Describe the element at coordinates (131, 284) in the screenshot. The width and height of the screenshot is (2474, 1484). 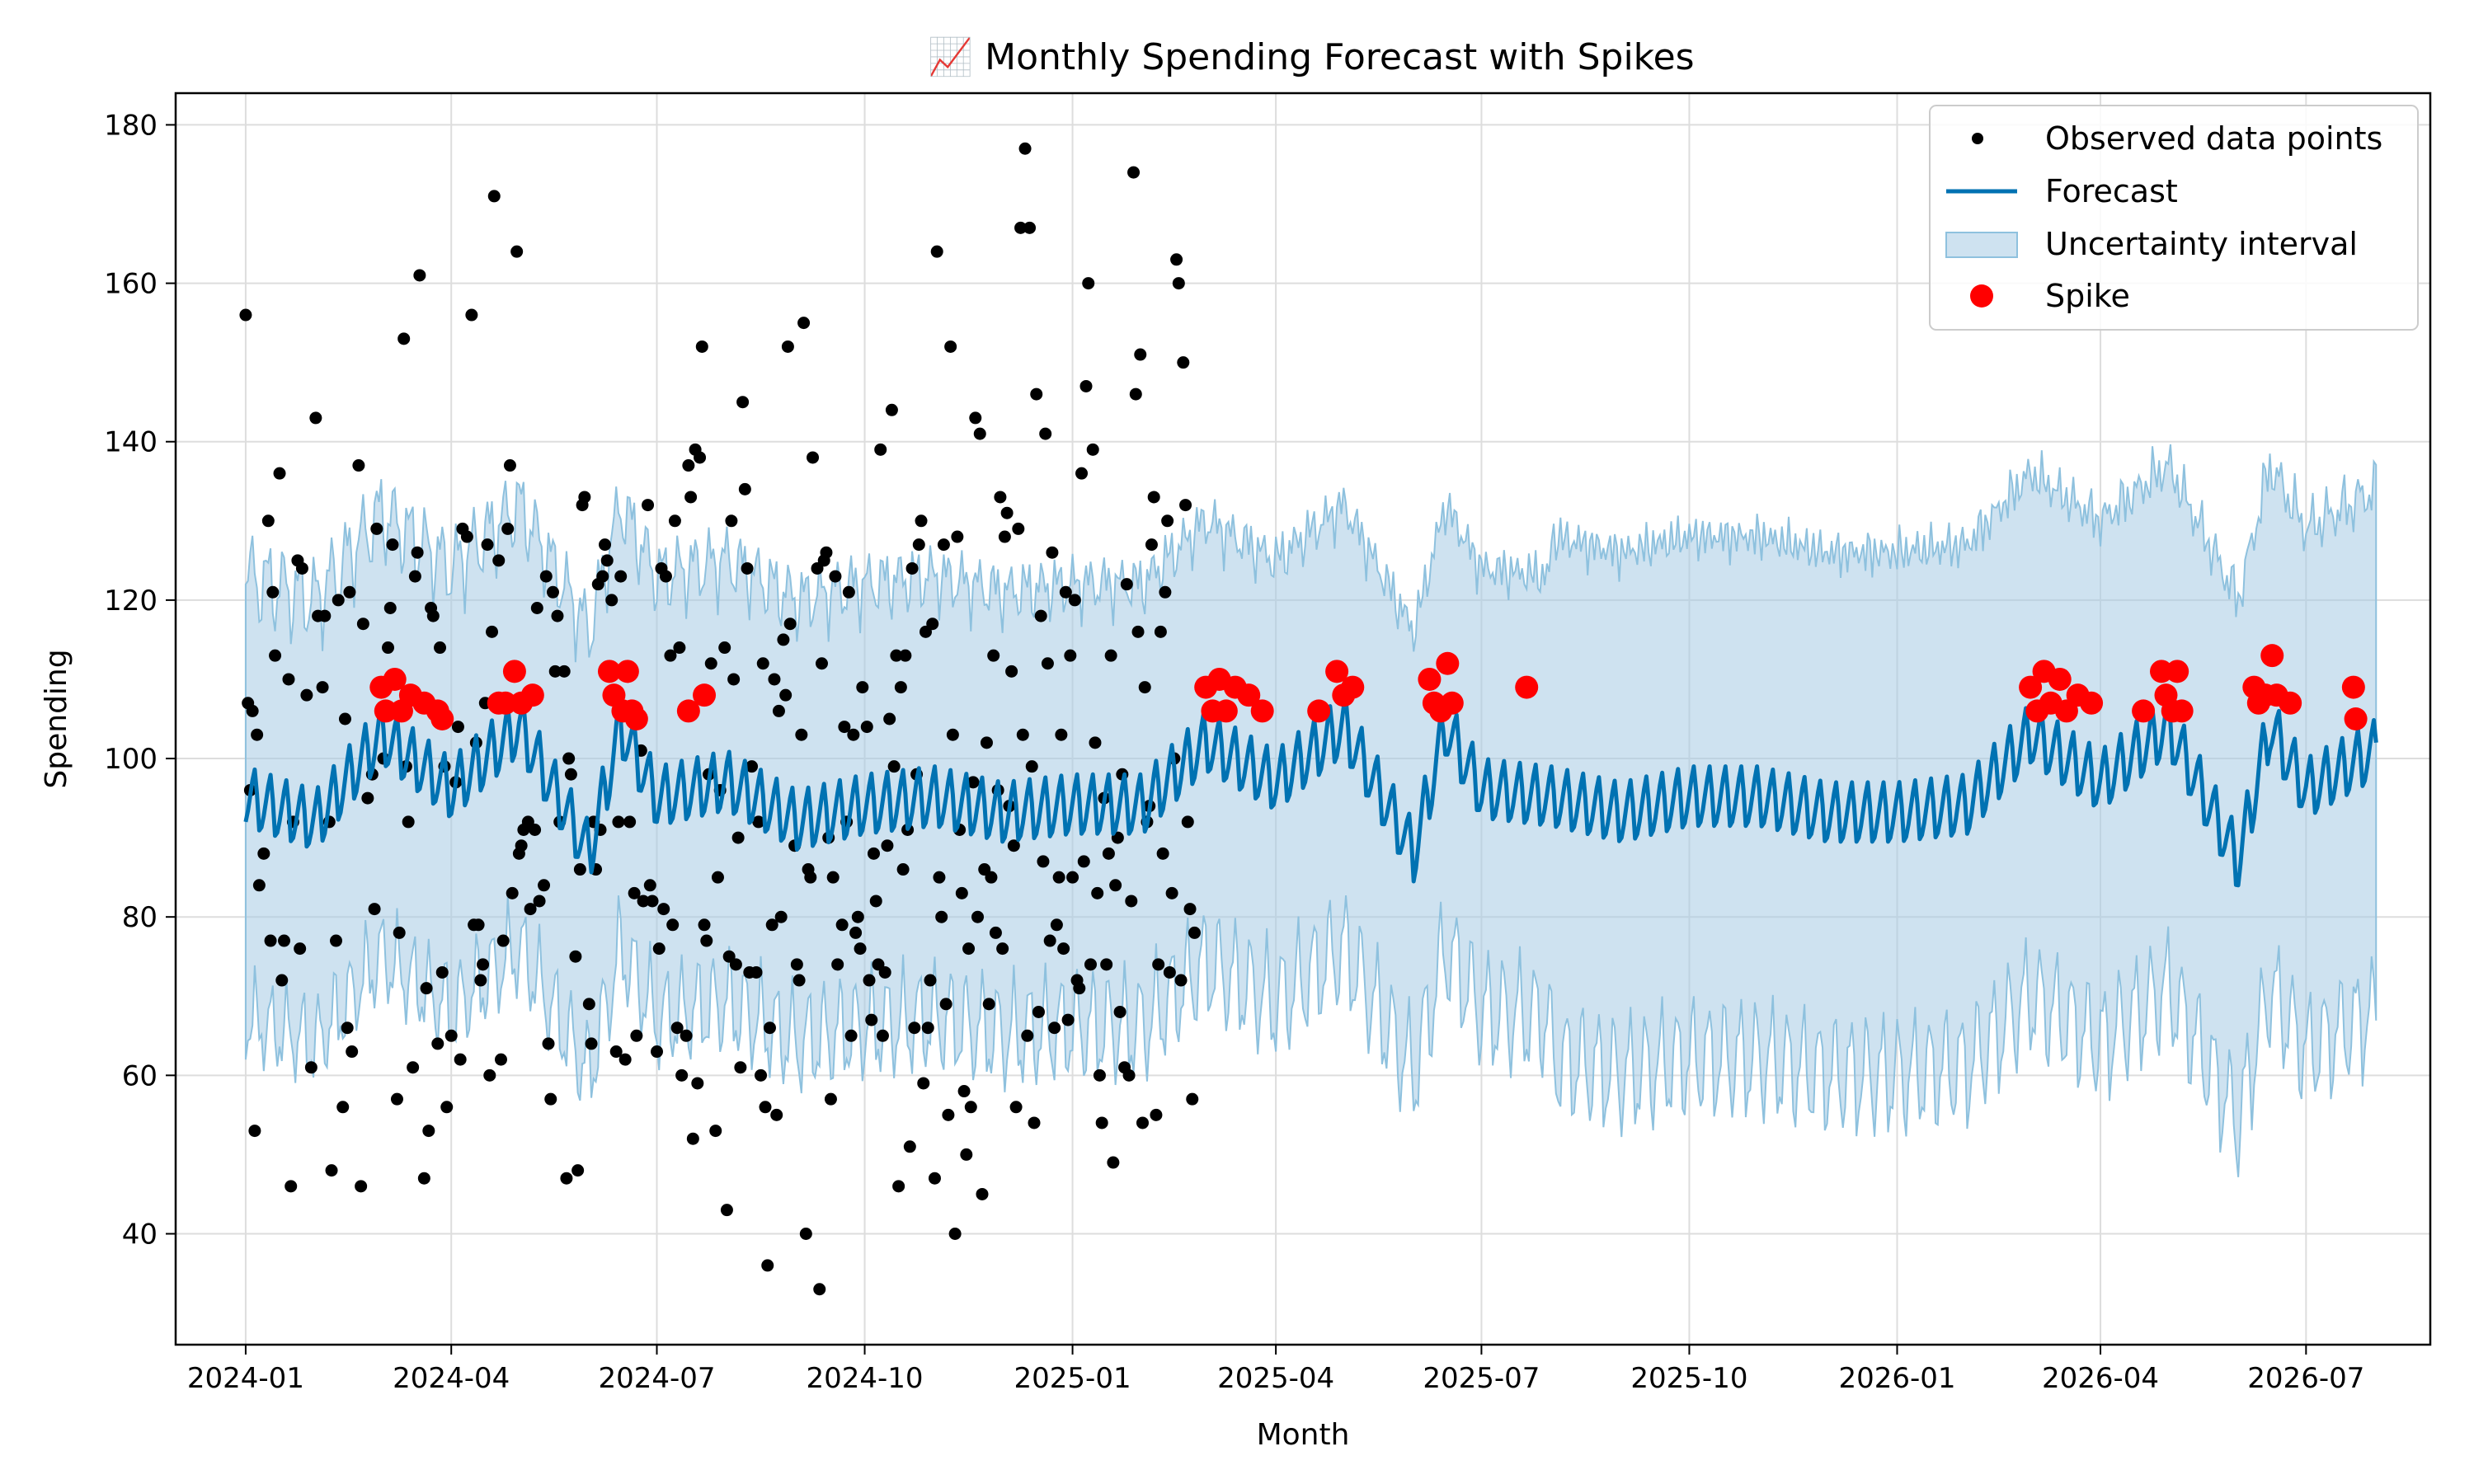
I see `y-tick-label: 160` at that location.